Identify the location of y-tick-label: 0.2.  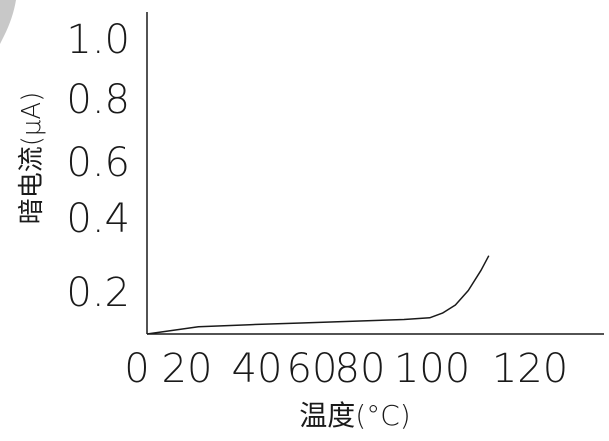
(98, 293).